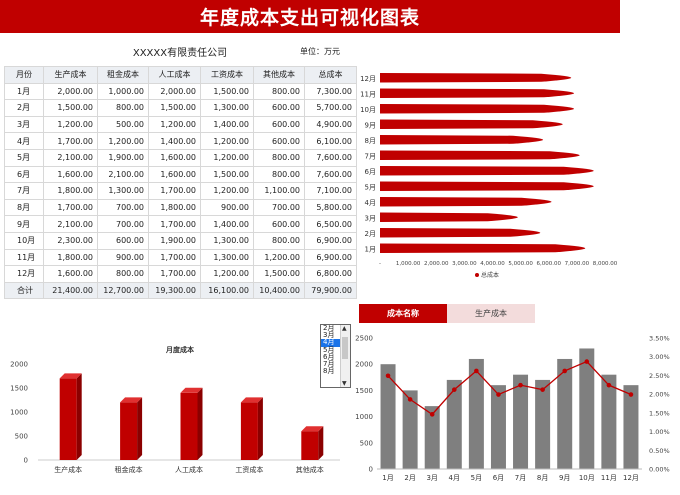 This screenshot has height=495, width=680. I want to click on x-tick-label: 3,000.00, so click(464, 264).